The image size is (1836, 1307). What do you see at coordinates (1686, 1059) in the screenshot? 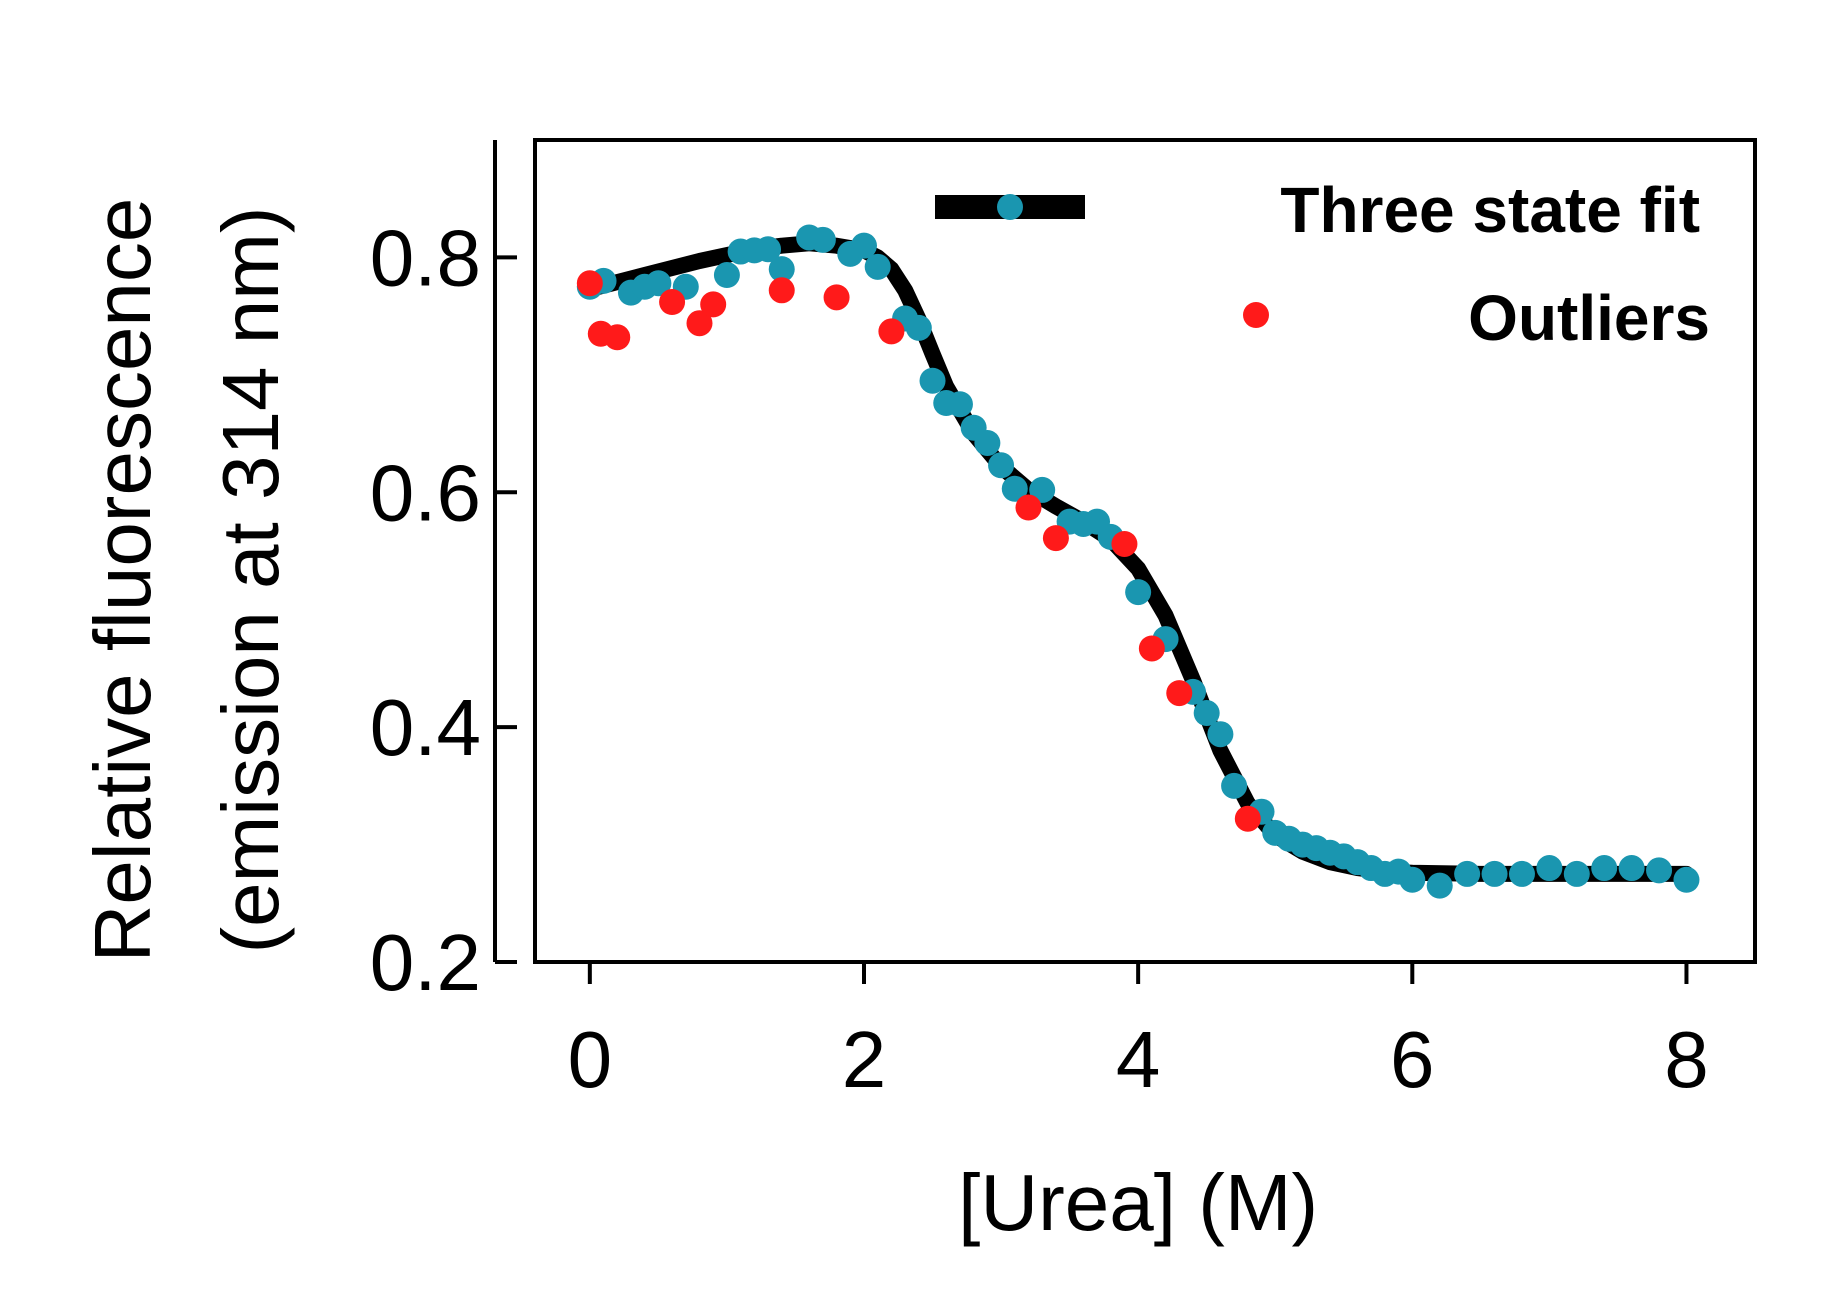
I see `x-tick-label: 8` at bounding box center [1686, 1059].